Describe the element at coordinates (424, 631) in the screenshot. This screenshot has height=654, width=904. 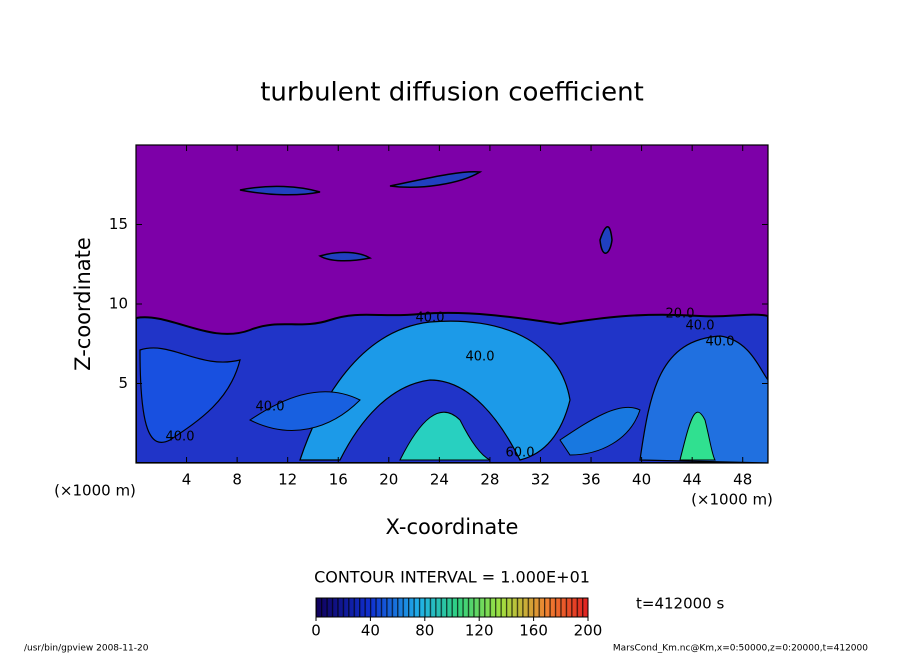
I see `colorbar-tick-label: 80` at that location.